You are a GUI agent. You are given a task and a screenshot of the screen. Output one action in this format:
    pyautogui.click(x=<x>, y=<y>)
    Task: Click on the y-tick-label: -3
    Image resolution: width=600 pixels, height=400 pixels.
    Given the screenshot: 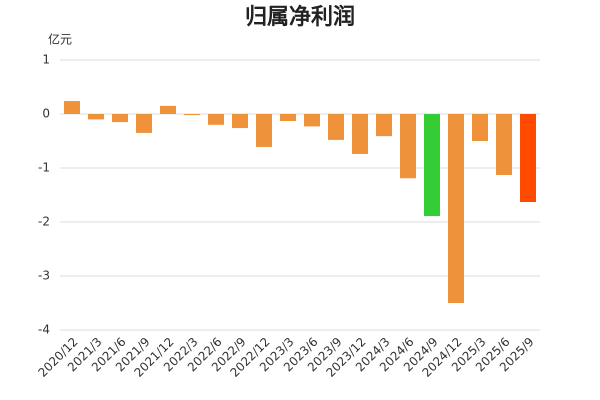 What is the action you would take?
    pyautogui.click(x=44, y=276)
    